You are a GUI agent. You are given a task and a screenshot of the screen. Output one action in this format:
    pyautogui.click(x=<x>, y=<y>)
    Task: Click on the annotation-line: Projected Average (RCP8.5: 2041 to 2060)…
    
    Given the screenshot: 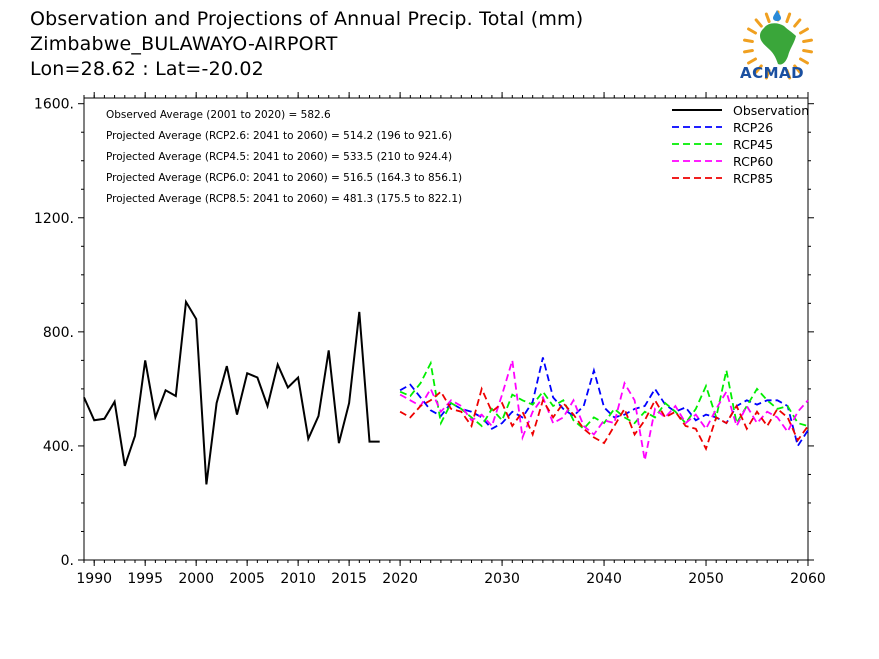 What is the action you would take?
    pyautogui.click(x=284, y=199)
    